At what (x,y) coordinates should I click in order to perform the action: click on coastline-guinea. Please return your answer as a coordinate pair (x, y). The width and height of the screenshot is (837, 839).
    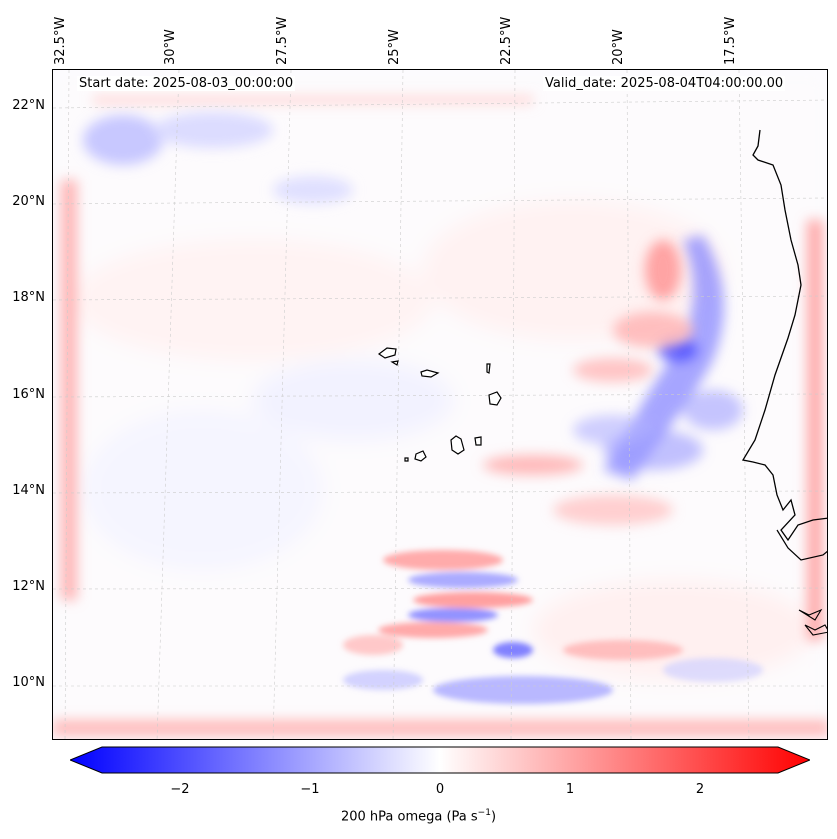
    Looking at the image, I should click on (801, 545).